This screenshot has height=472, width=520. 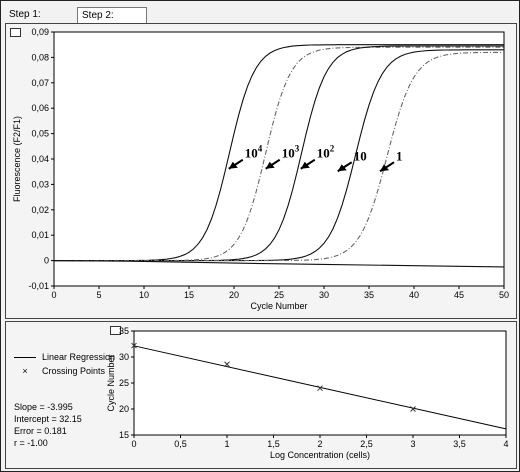 I want to click on regression-line-icon, so click(x=25, y=358).